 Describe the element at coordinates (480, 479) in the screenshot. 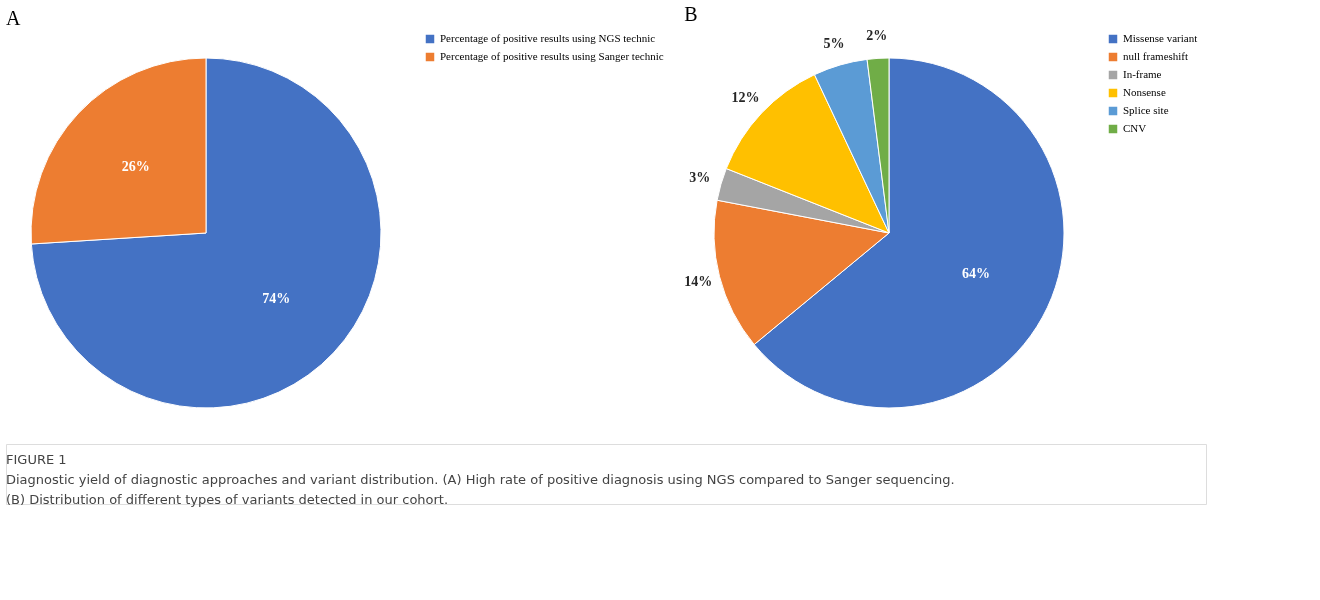

I see `text: Diagnostic yield of diagnostic approaches and variant distribution. (A) High rate of positive diagnosis using NGS compared to Sanger sequencing.` at that location.